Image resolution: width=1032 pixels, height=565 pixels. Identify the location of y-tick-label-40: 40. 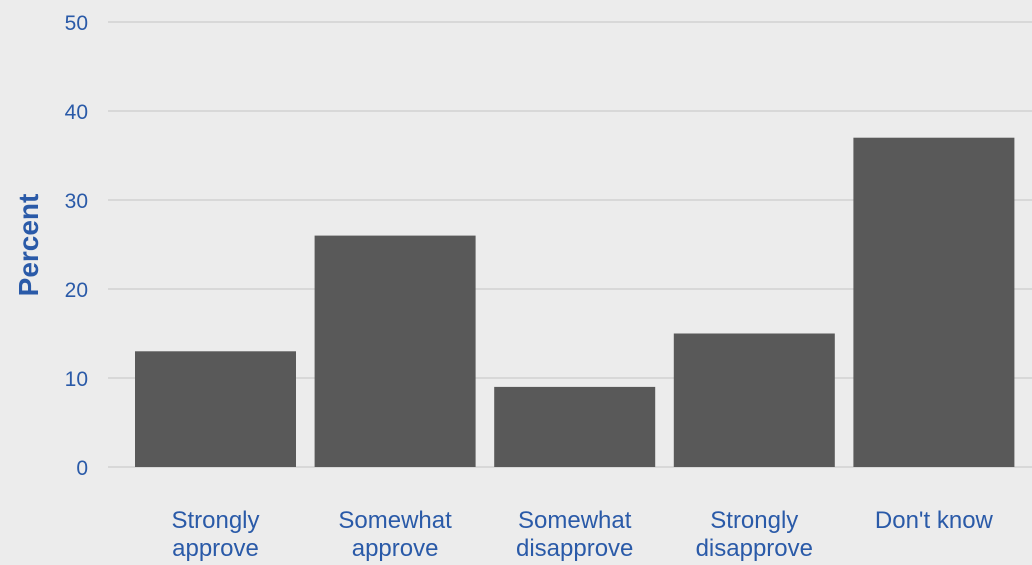
(76, 112).